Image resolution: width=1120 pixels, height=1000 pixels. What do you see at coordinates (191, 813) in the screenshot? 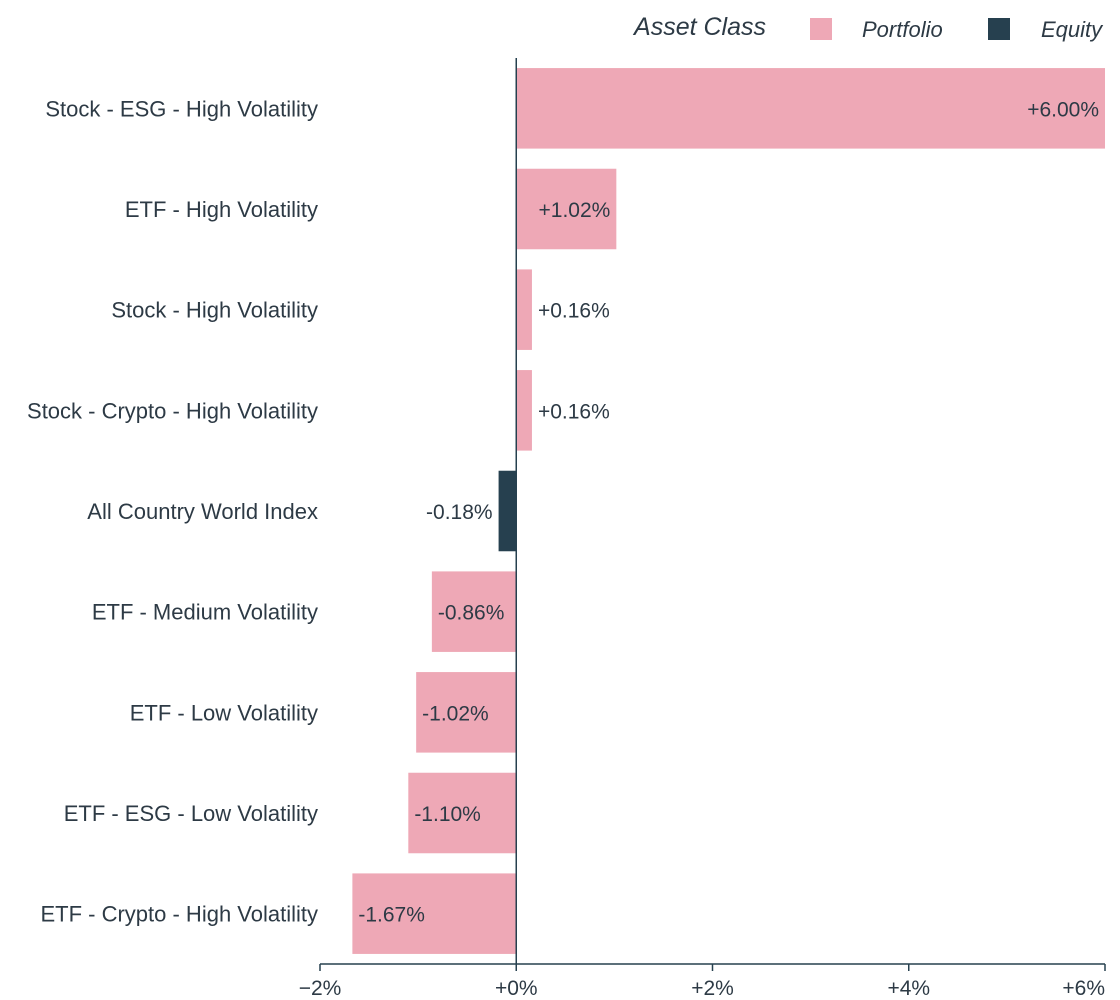
I see `category-label: ETF - ESG - Low Volatility` at bounding box center [191, 813].